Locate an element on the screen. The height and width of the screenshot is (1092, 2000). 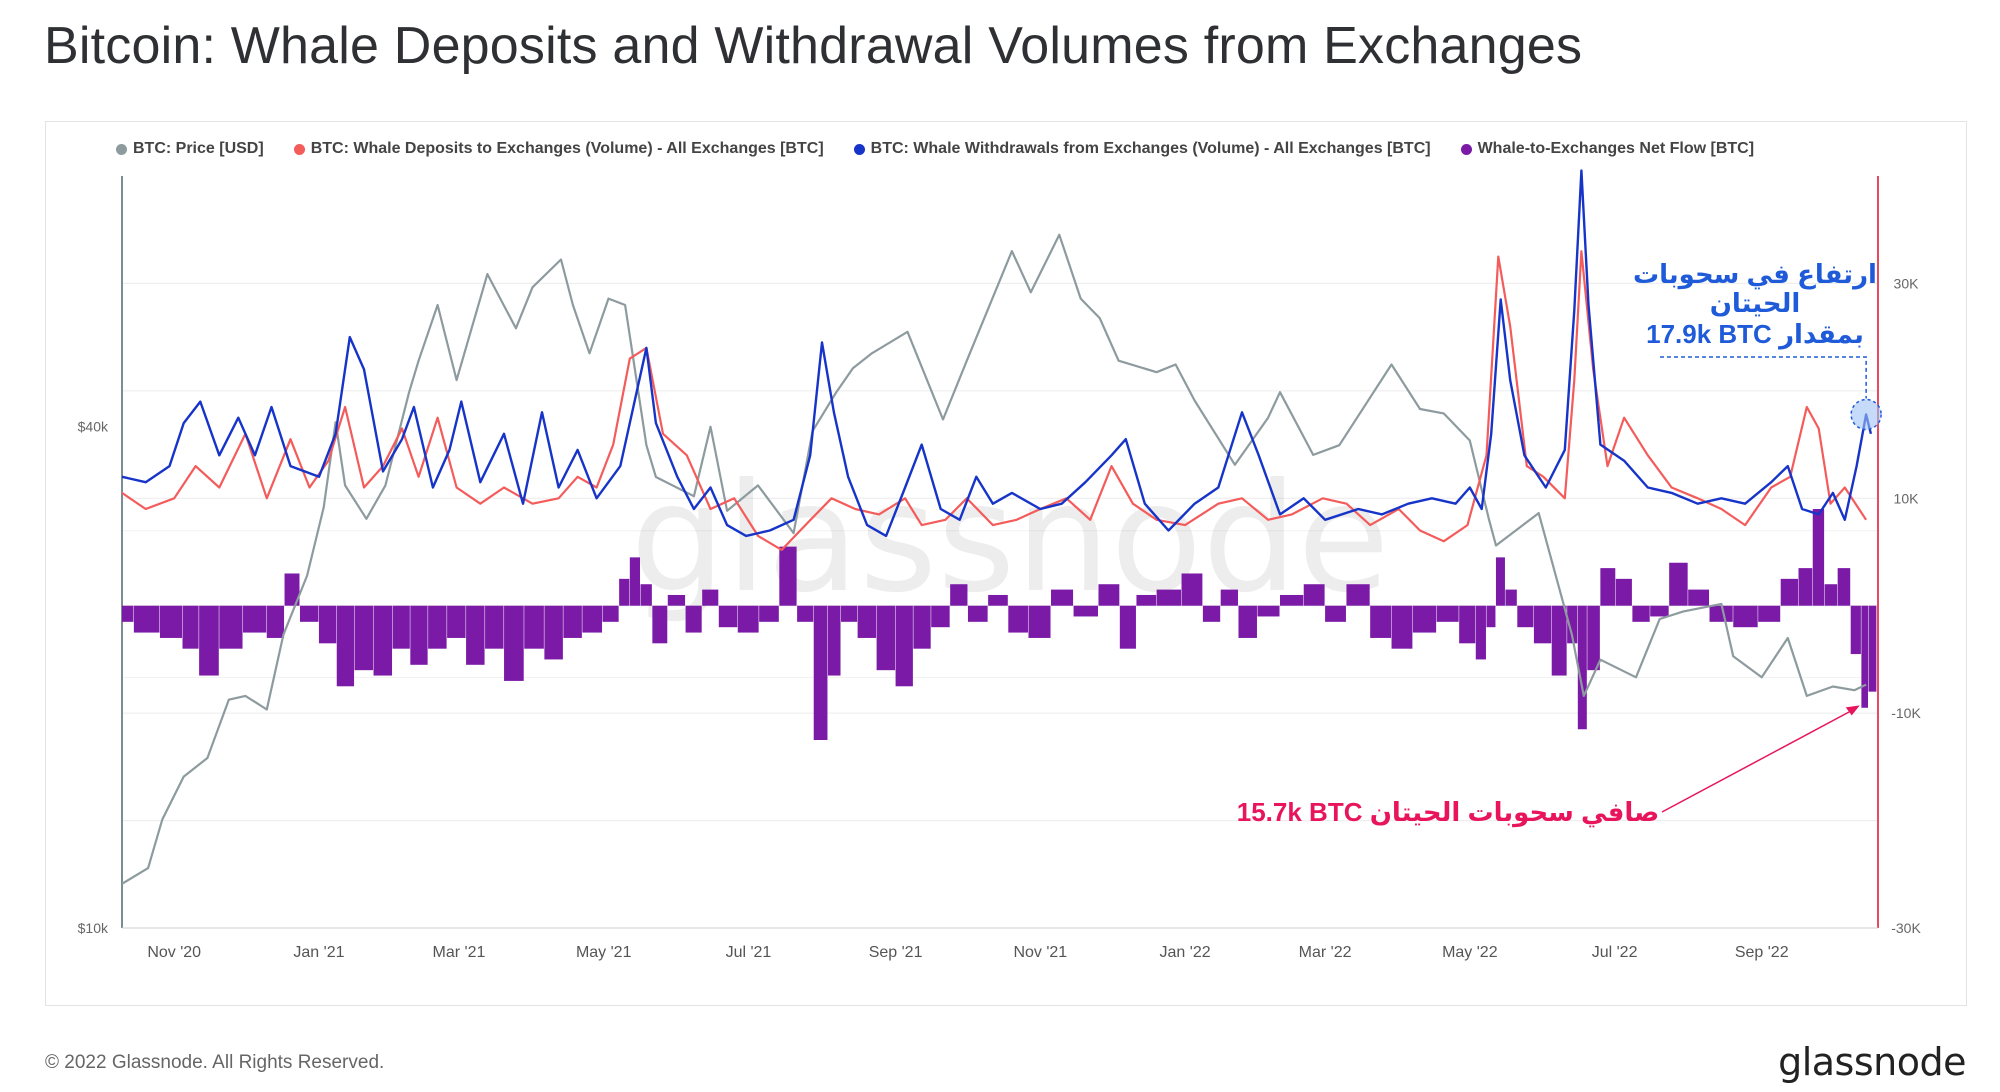
legend-item-netflow: Whale-to-Exchanges Net Flow [BTC] is located at coordinates (1607, 149).